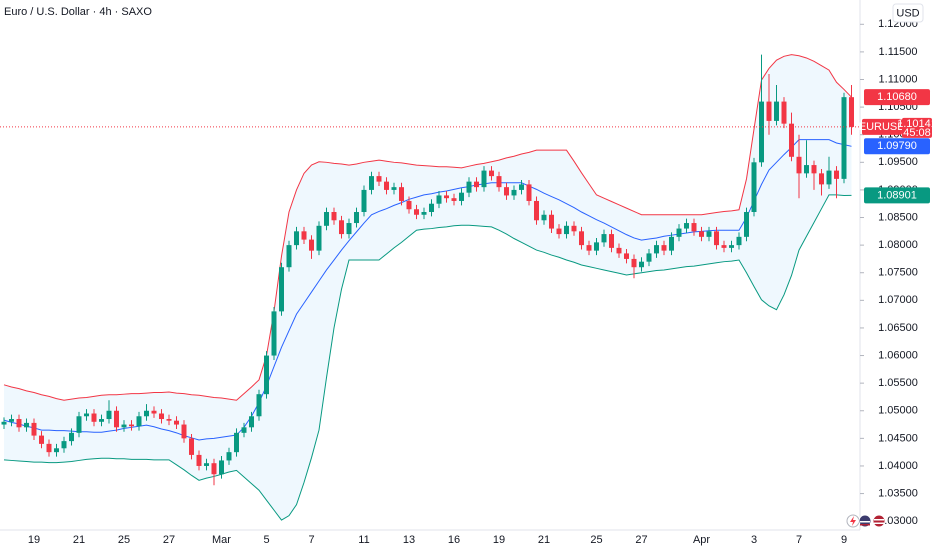 The width and height of the screenshot is (932, 550). Describe the element at coordinates (596, 540) in the screenshot. I see `x-tick-label: 25` at that location.